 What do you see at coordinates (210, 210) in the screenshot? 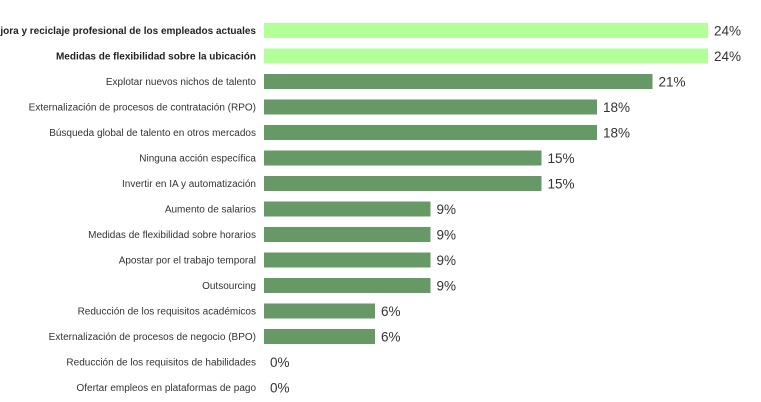
I see `category-label: Aumento de salarios` at bounding box center [210, 210].